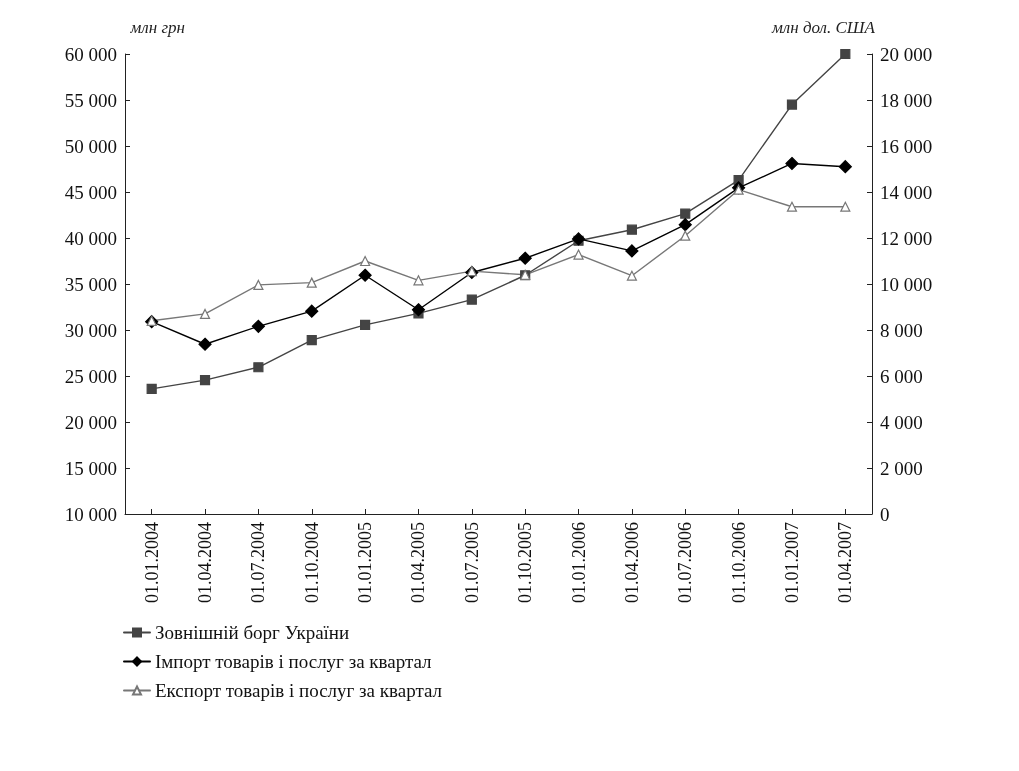 The height and width of the screenshot is (771, 1019). Describe the element at coordinates (901, 376) in the screenshot. I see `y2-tick-label: 6 000` at that location.